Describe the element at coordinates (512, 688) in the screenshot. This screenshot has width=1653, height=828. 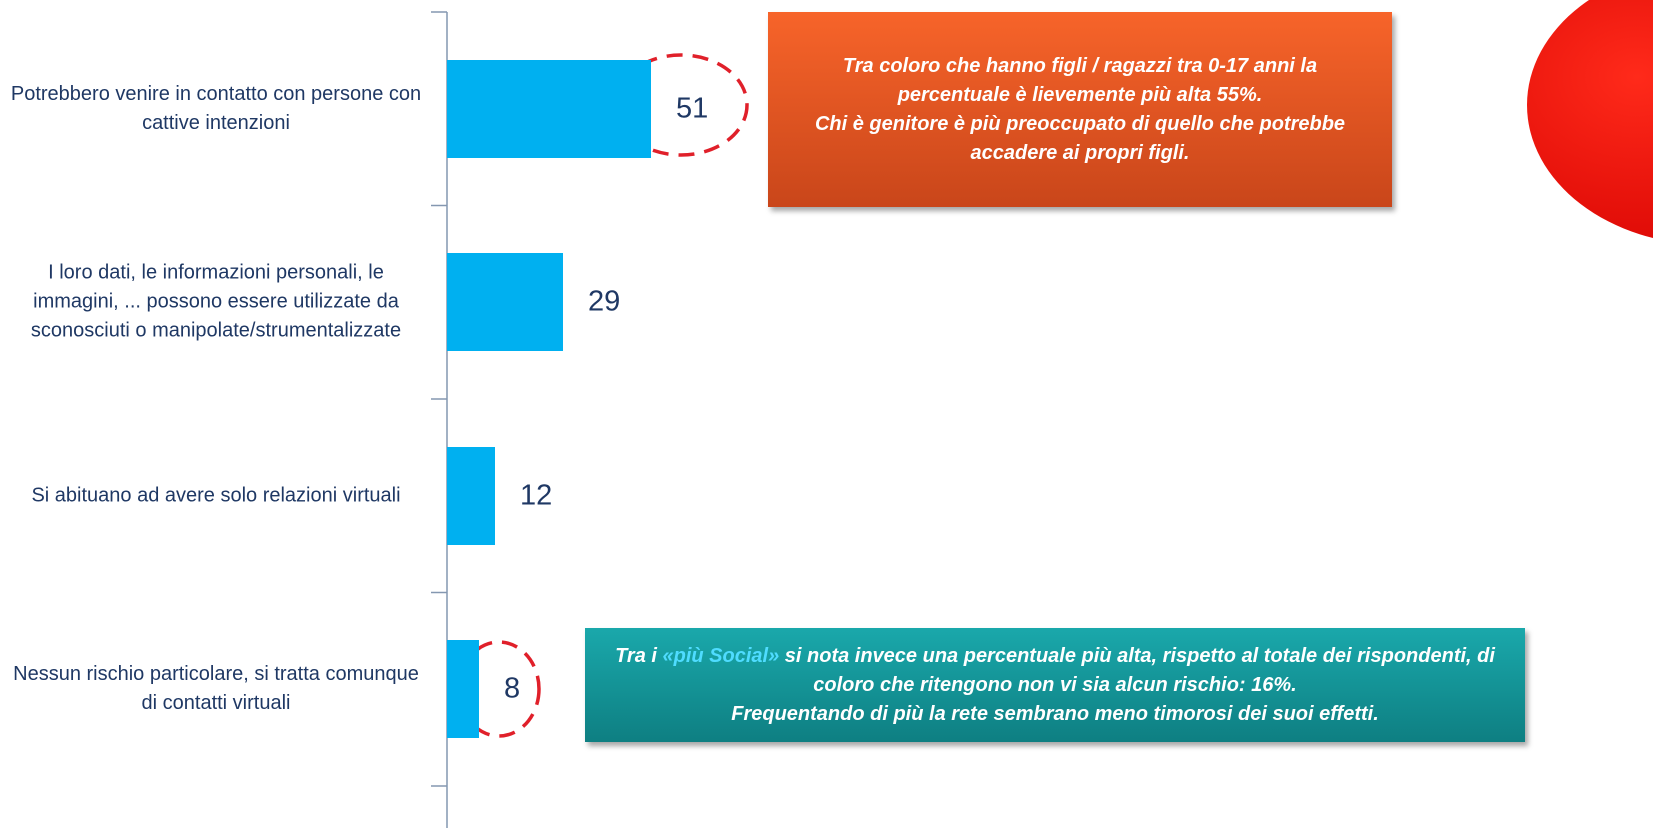
I see `value-label: 8` at that location.